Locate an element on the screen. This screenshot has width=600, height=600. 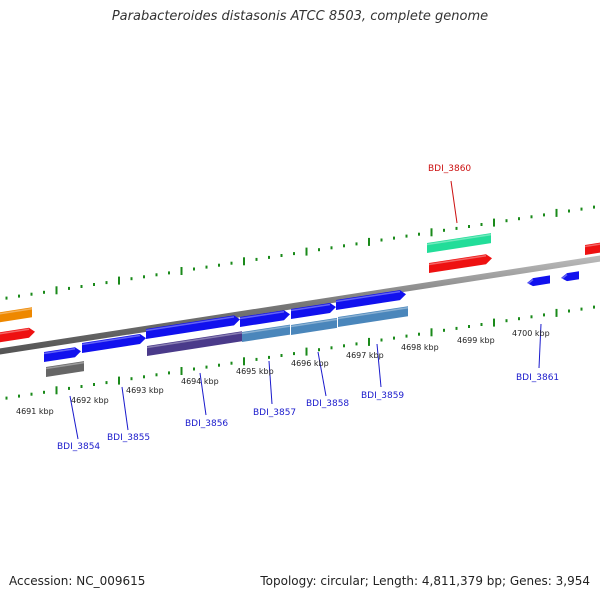
kbp-label: 4691 kbp is located at coordinates (35, 411).